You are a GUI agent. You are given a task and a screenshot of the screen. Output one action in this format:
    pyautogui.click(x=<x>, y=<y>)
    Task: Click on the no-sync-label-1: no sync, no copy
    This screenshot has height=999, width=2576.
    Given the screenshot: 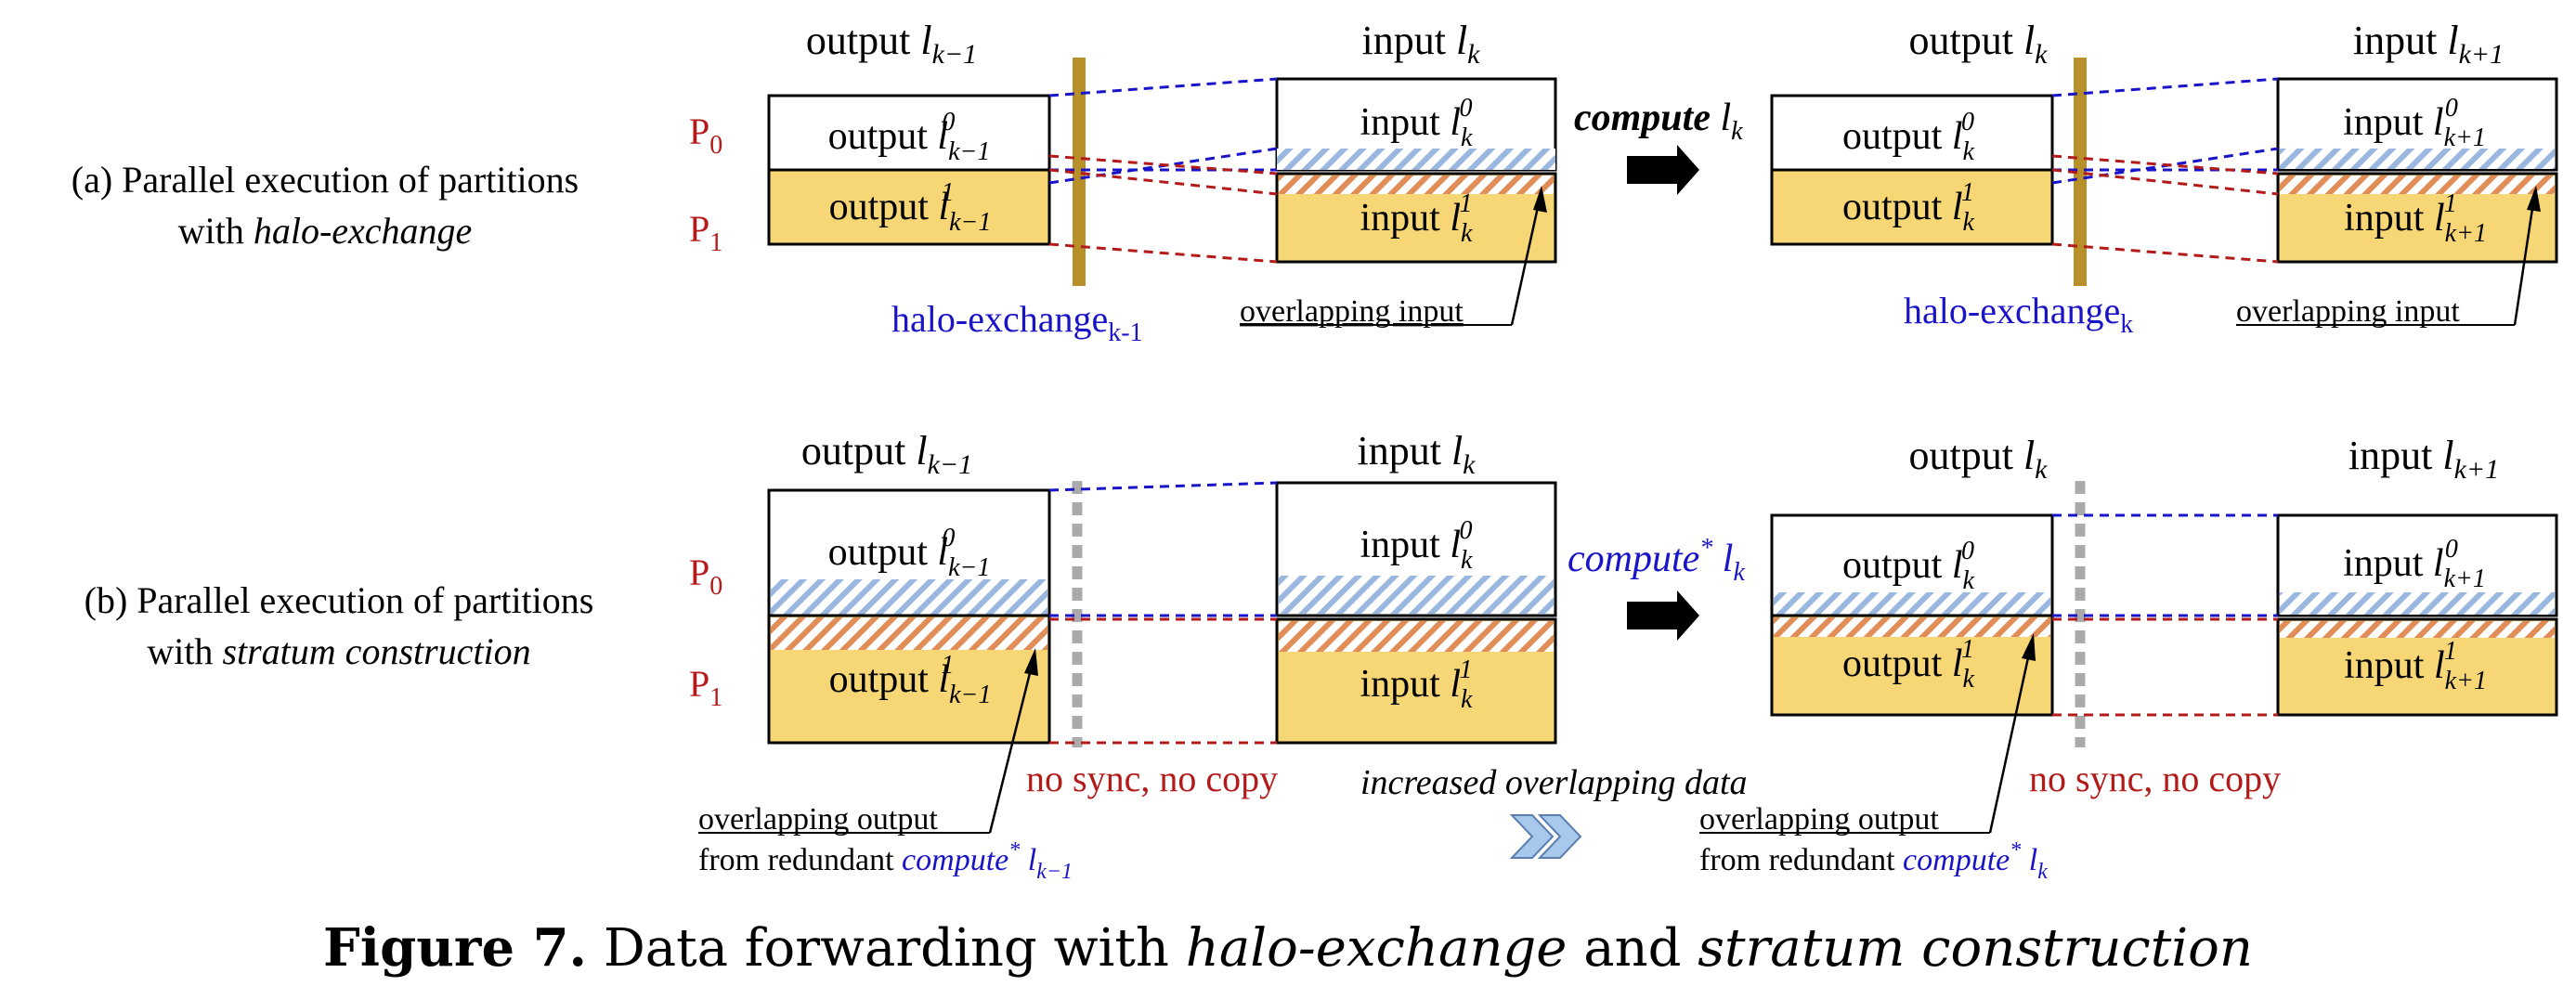 What is the action you would take?
    pyautogui.click(x=1152, y=778)
    